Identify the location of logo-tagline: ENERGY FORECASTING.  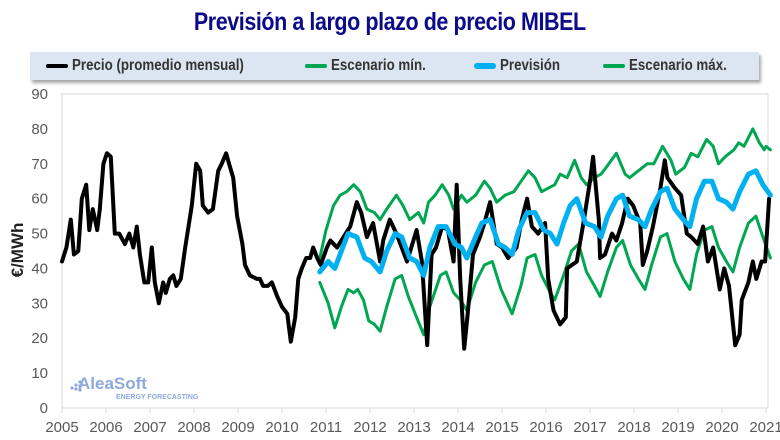
(157, 397).